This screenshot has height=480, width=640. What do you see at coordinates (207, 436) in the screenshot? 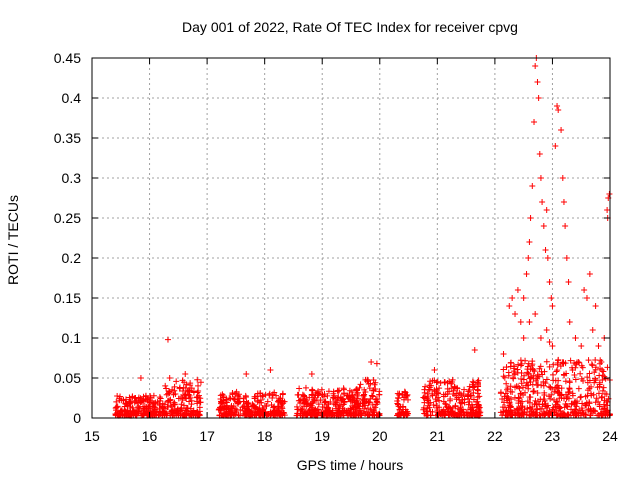
I see `x-tick-label: 17` at bounding box center [207, 436].